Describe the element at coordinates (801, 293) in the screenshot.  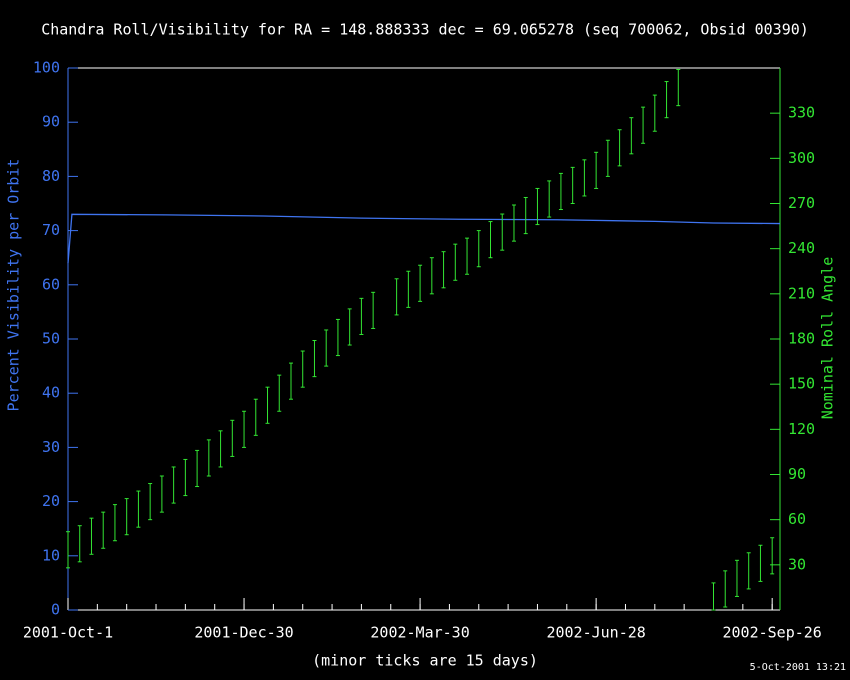
I see `y2-tick-label: 210` at that location.